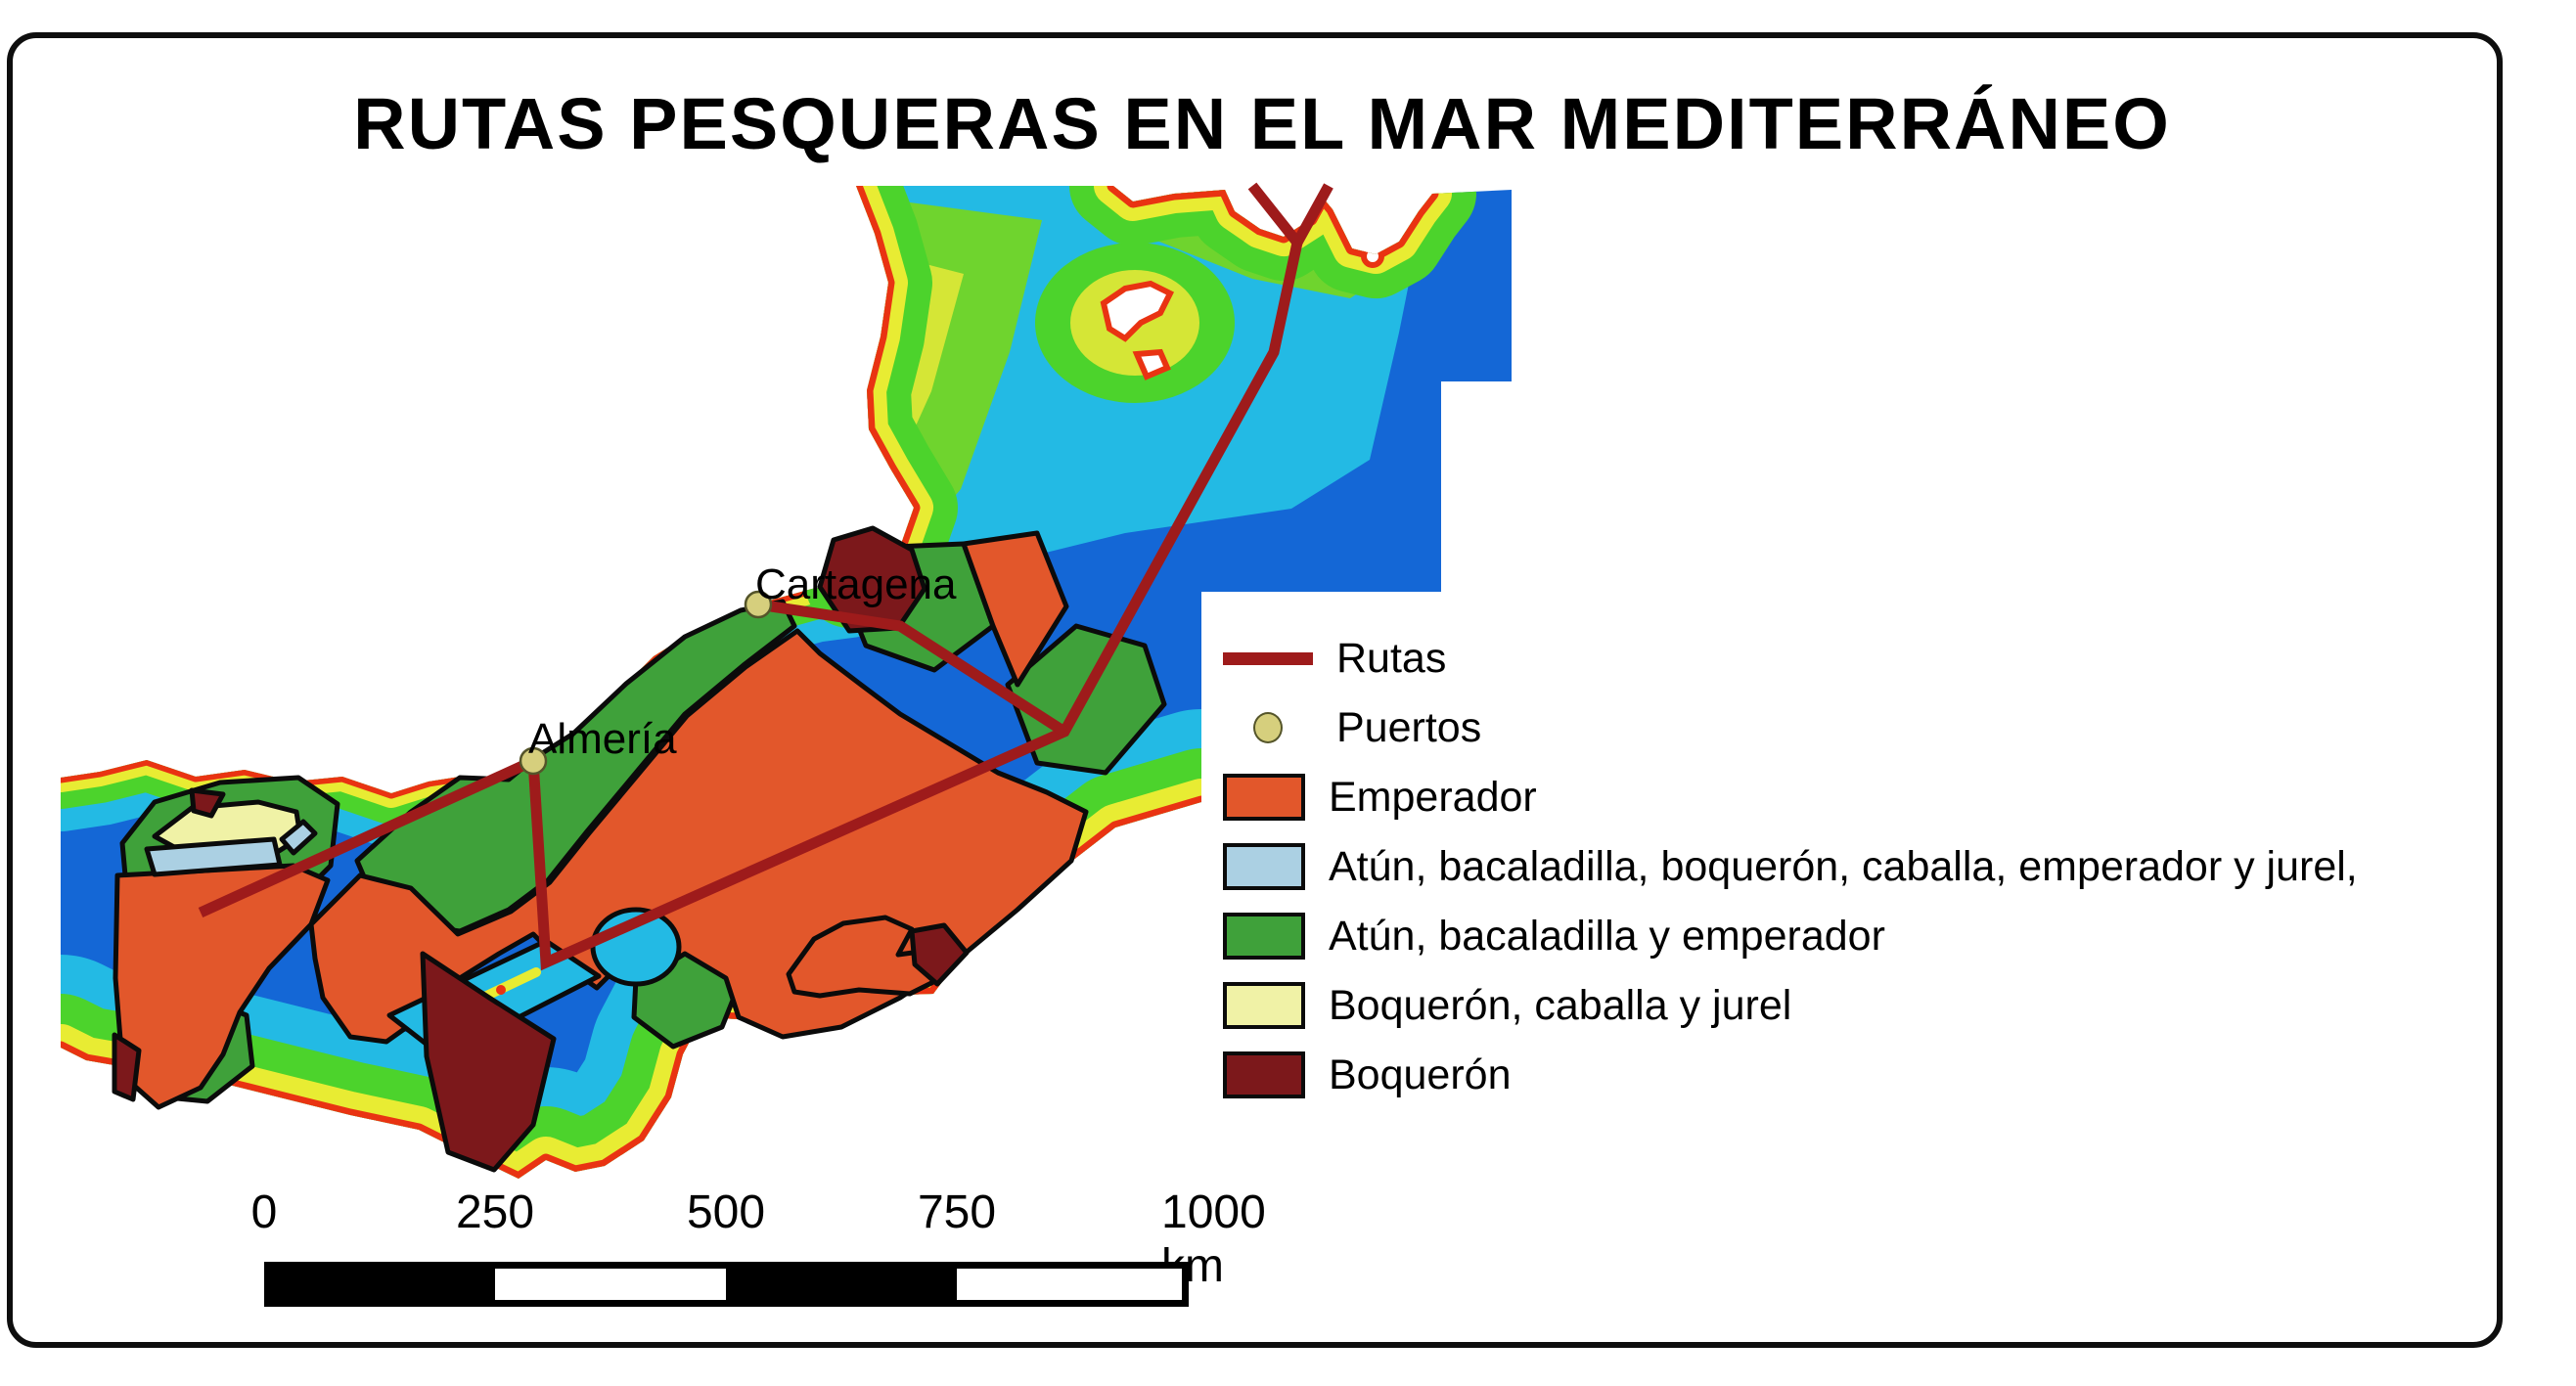 This screenshot has width=2576, height=1386. What do you see at coordinates (795, 1238) in the screenshot?
I see `scale-labels: 0 250 500 750 1000 km` at bounding box center [795, 1238].